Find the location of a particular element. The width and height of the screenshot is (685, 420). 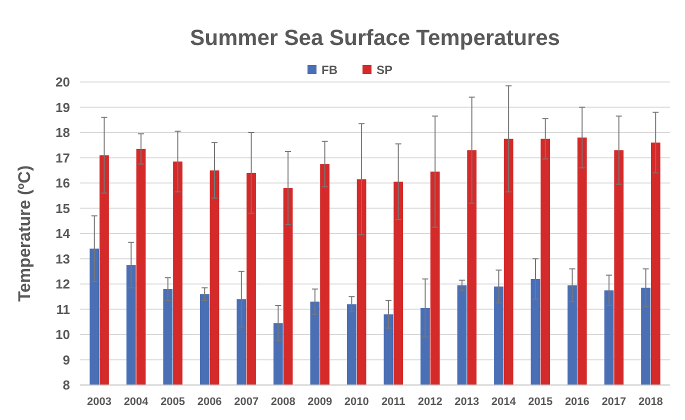

chart-title: Summer Sea Surface Temperatures is located at coordinates (375, 37).